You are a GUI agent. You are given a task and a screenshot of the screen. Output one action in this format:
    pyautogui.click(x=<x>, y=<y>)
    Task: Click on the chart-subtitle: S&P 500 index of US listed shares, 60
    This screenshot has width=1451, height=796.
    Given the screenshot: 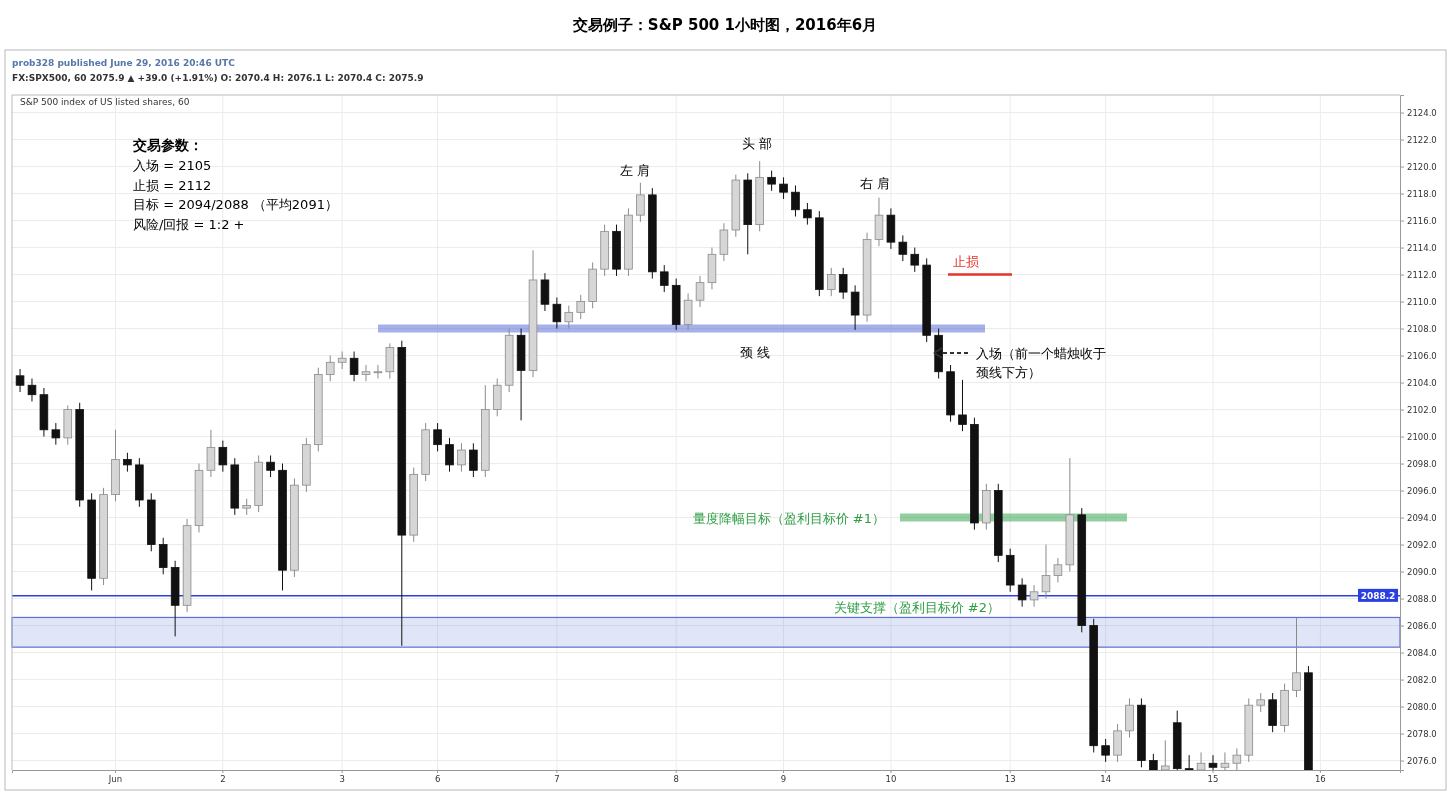 What is the action you would take?
    pyautogui.click(x=105, y=102)
    